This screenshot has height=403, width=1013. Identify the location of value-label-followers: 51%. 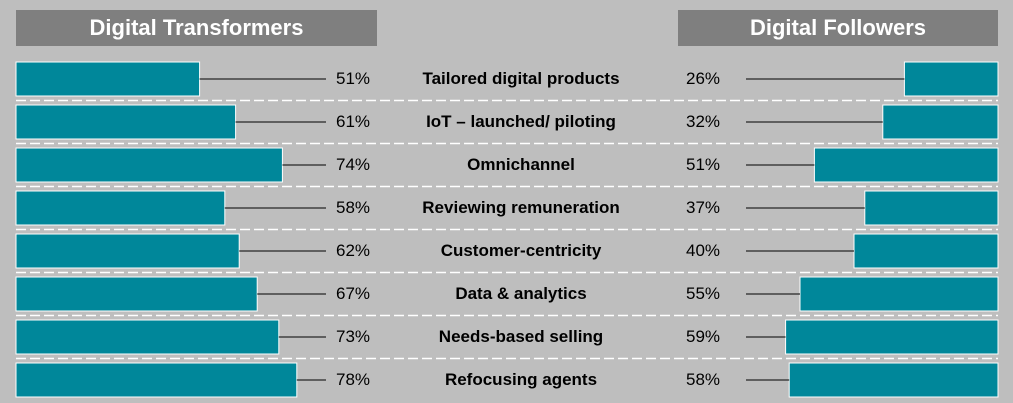
(703, 164).